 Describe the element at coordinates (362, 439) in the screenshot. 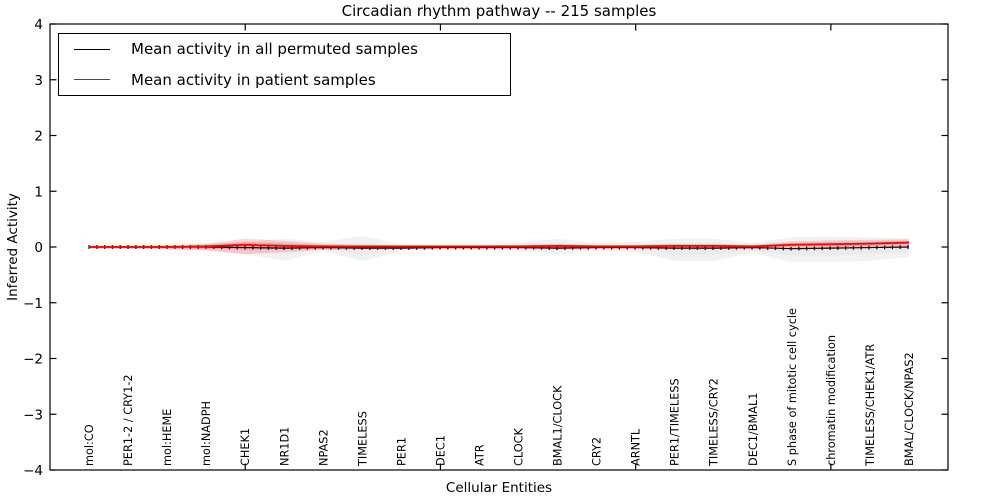

I see `entity-label: TIMELESS` at that location.